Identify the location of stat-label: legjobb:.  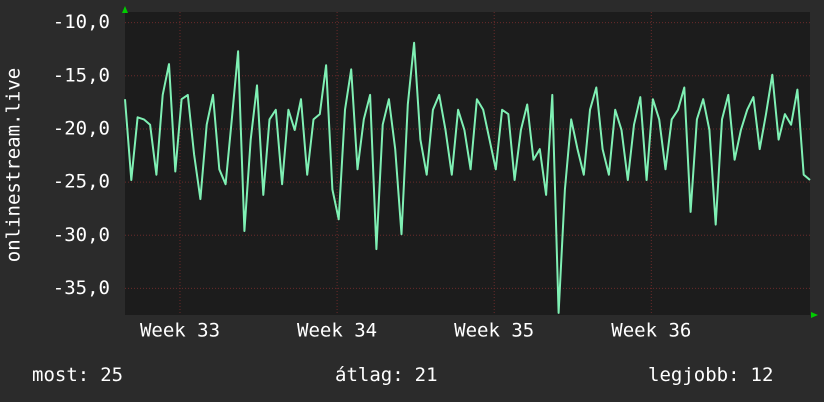
(694, 375).